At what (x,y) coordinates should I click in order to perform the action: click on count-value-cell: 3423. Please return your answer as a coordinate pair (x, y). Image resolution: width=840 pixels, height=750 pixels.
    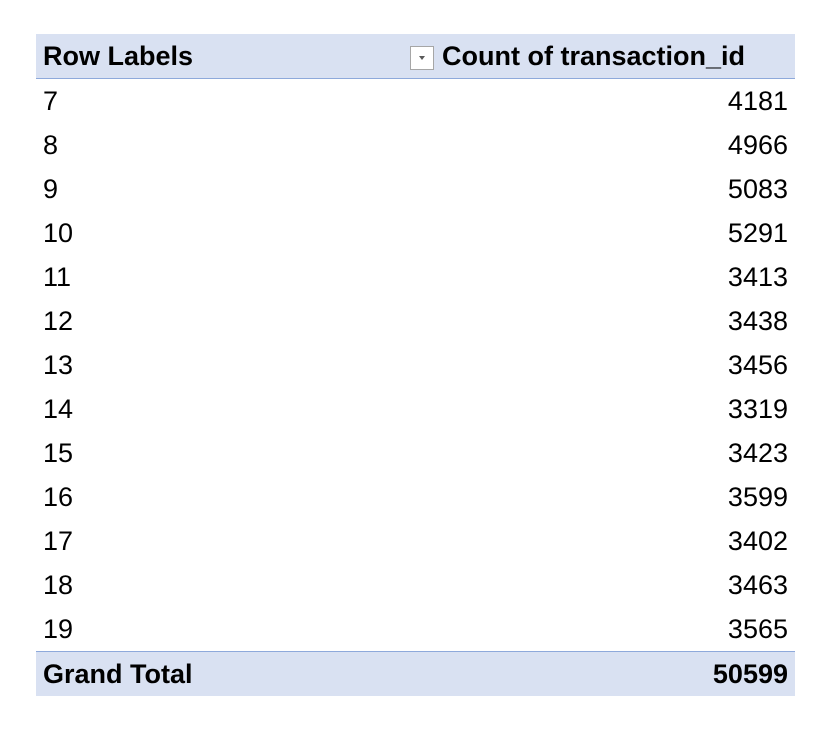
    Looking at the image, I should click on (757, 452).